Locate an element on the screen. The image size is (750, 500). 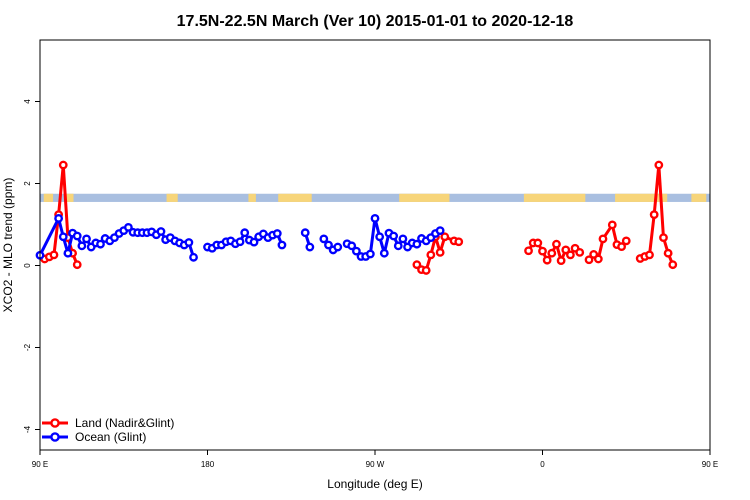
y-tick-label-4: 4 is located at coordinates (27, 101).